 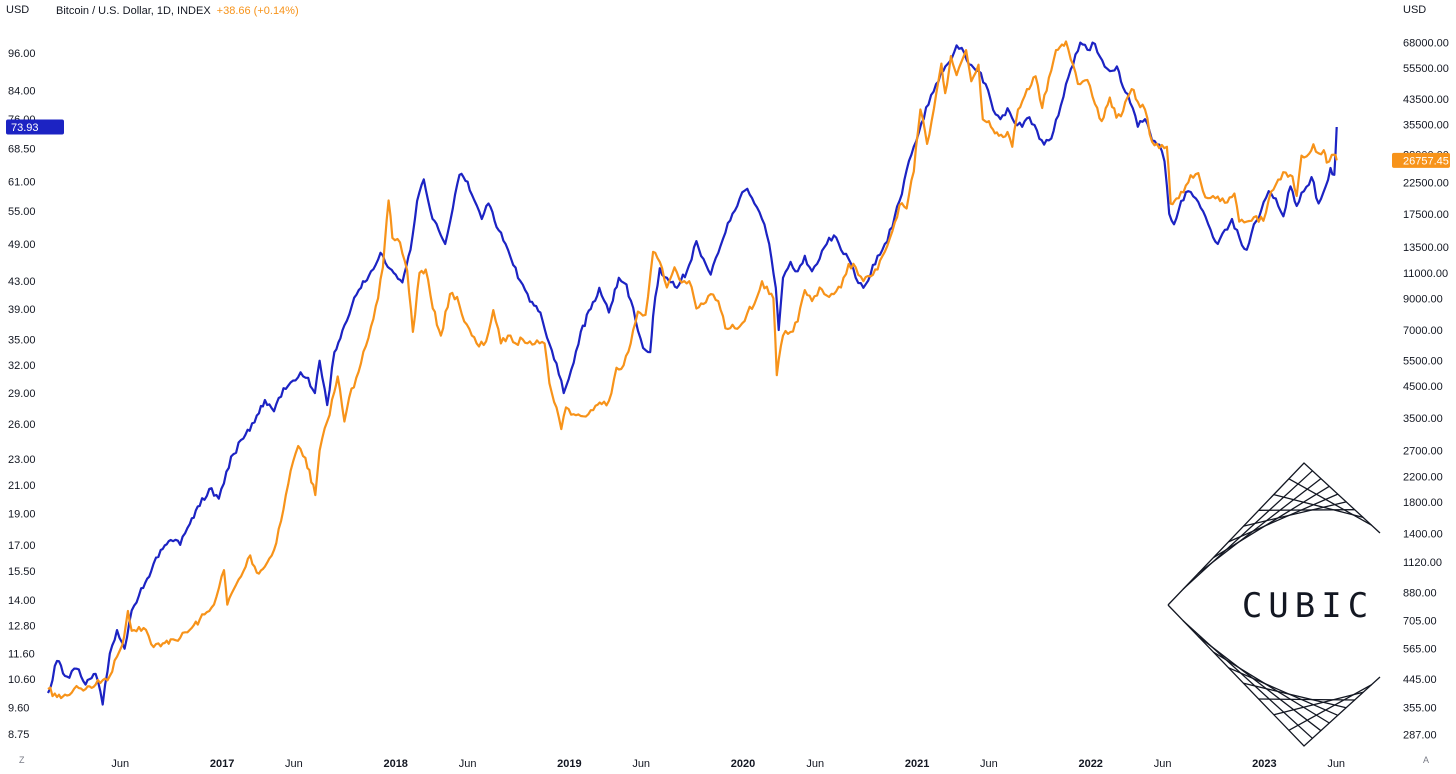 I want to click on right-axis-tick: 9000.00, so click(x=1423, y=299).